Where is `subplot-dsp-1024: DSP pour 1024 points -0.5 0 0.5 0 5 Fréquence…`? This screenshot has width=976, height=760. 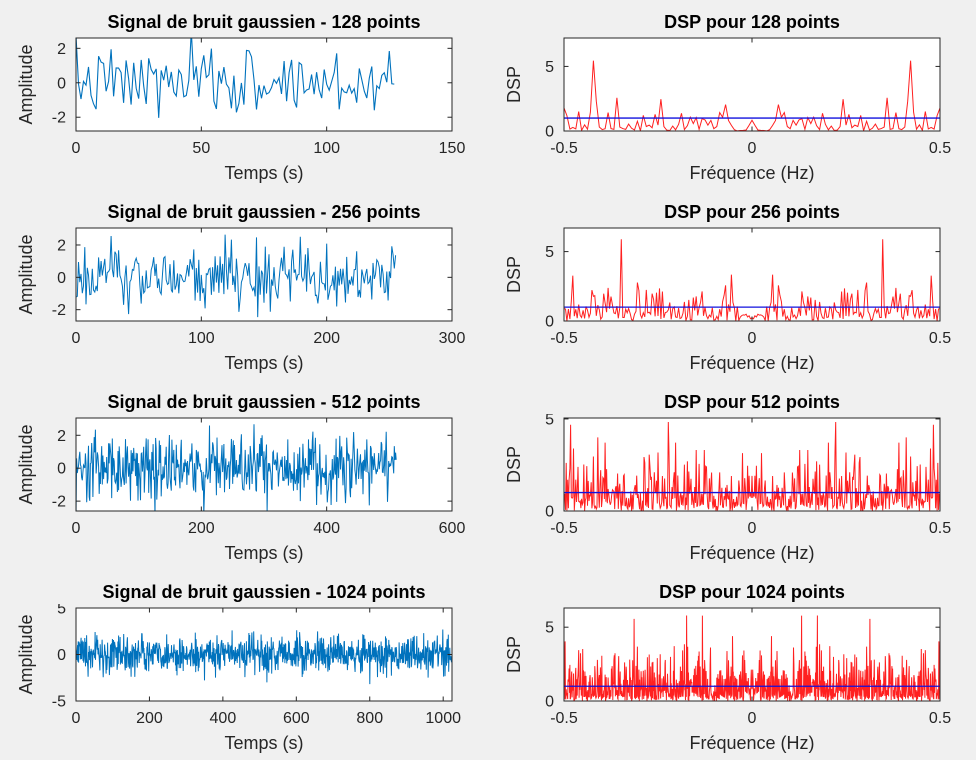 subplot-dsp-1024: DSP pour 1024 points -0.5 0 0.5 0 5 Fréquence… is located at coordinates (732, 665).